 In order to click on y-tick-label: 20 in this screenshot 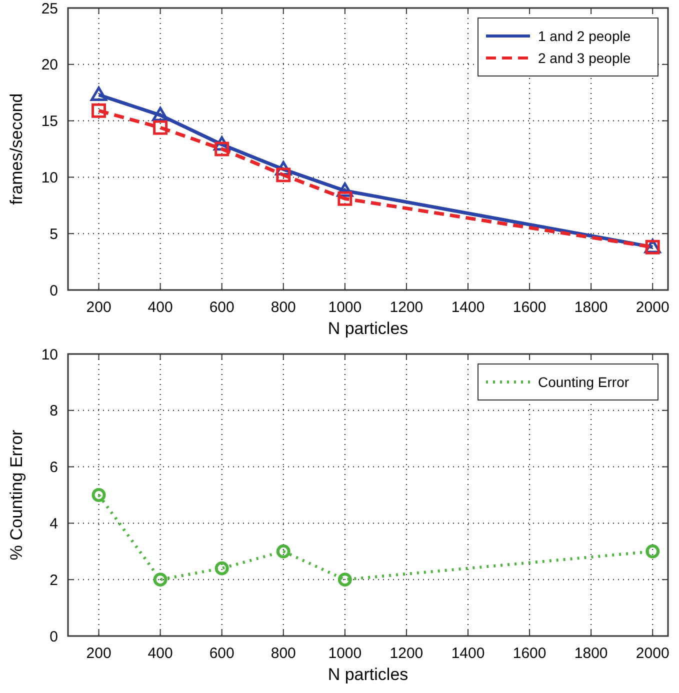, I will do `click(49, 65)`.